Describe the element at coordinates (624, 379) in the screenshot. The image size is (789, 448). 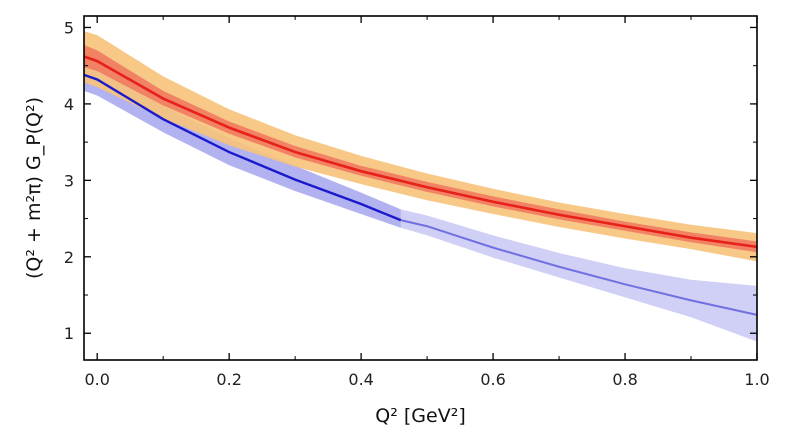
I see `x-tick-label: 0.8` at that location.